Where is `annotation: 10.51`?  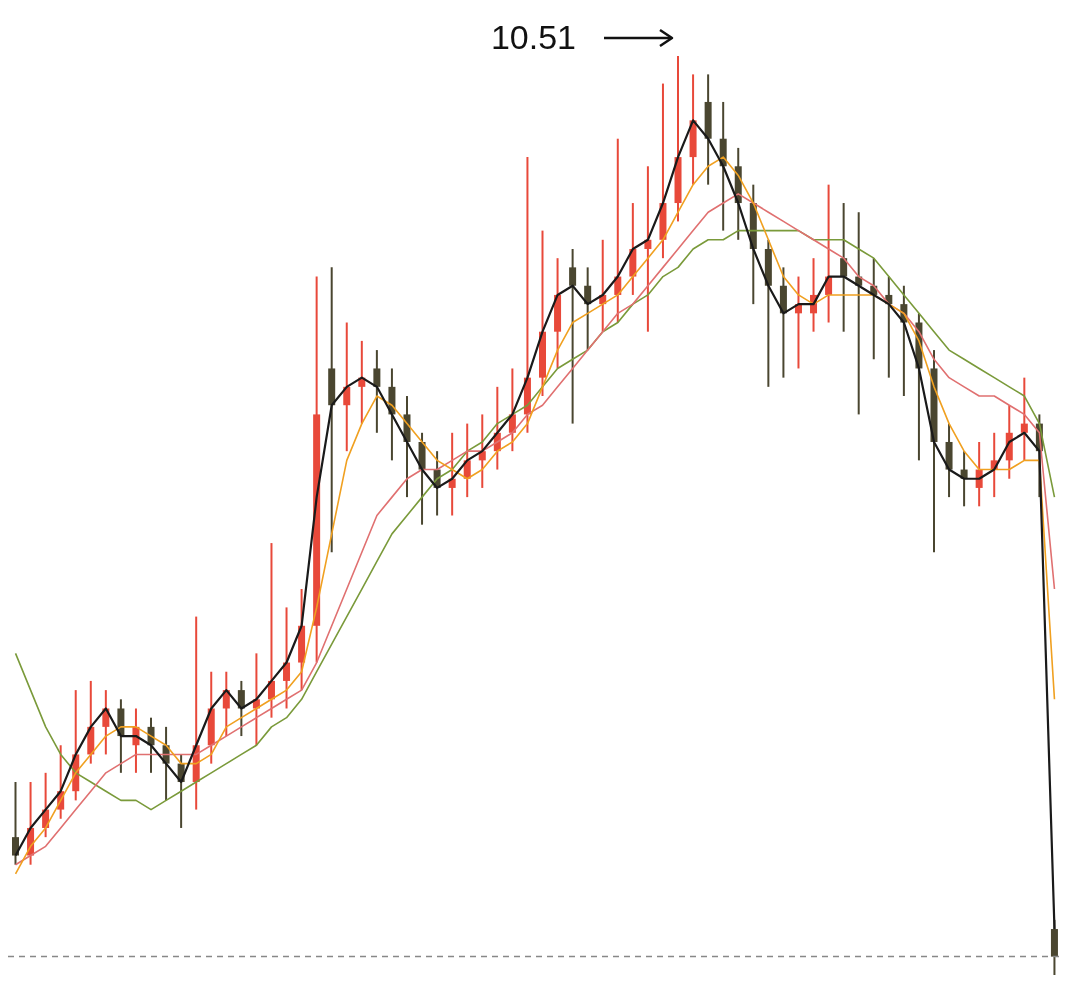 annotation: 10.51 is located at coordinates (533, 37).